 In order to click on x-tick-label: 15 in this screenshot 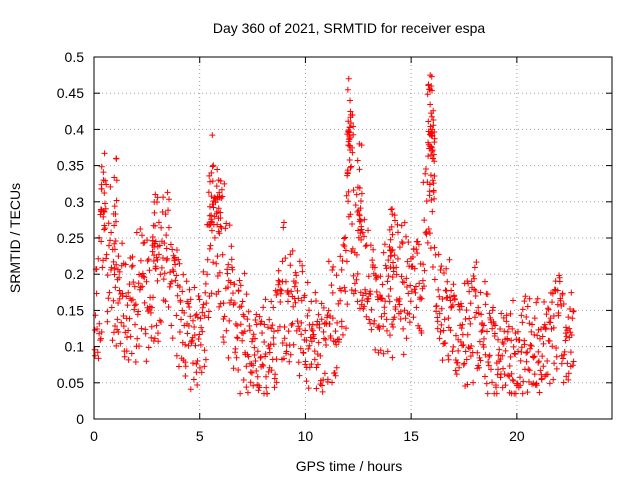, I will do `click(411, 436)`.